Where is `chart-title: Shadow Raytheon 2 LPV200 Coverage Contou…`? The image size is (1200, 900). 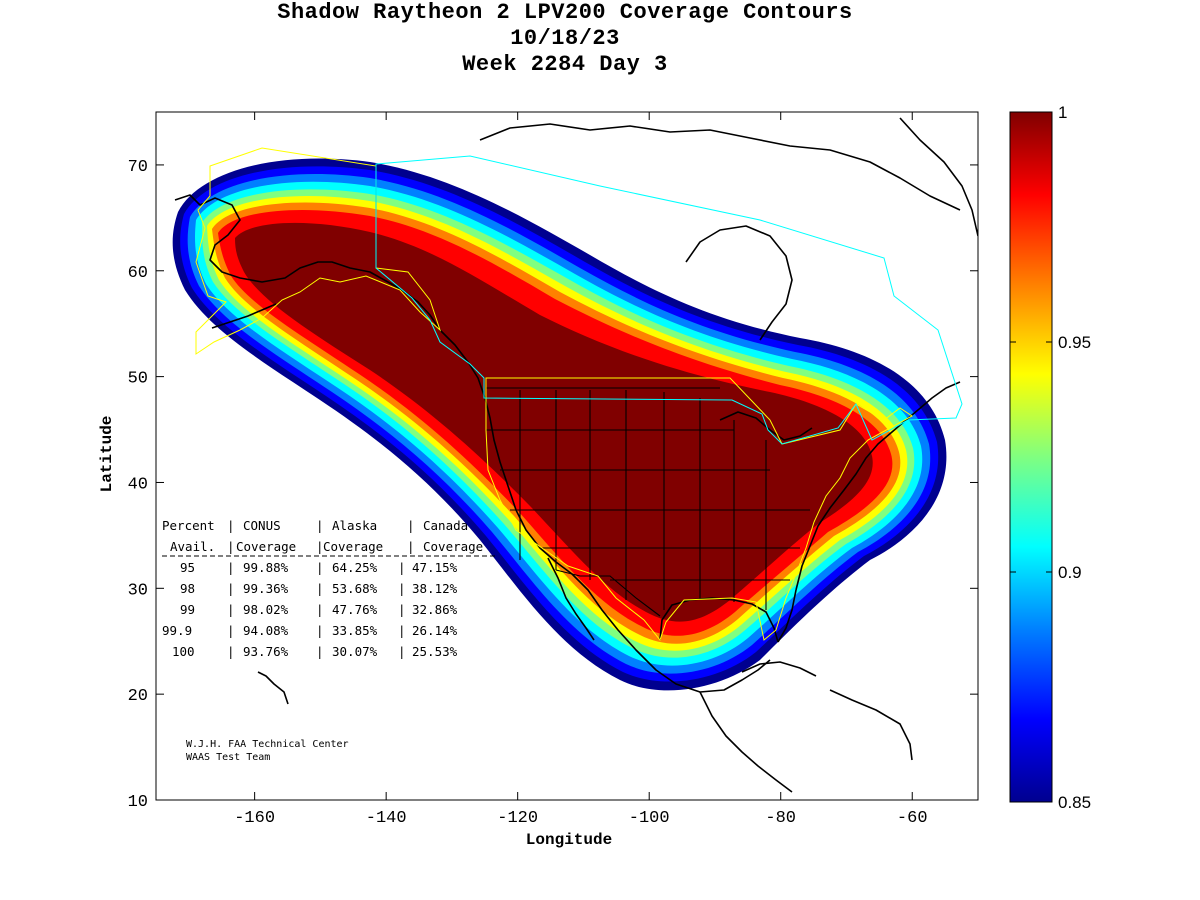 chart-title: Shadow Raytheon 2 LPV200 Coverage Contou… is located at coordinates (565, 12).